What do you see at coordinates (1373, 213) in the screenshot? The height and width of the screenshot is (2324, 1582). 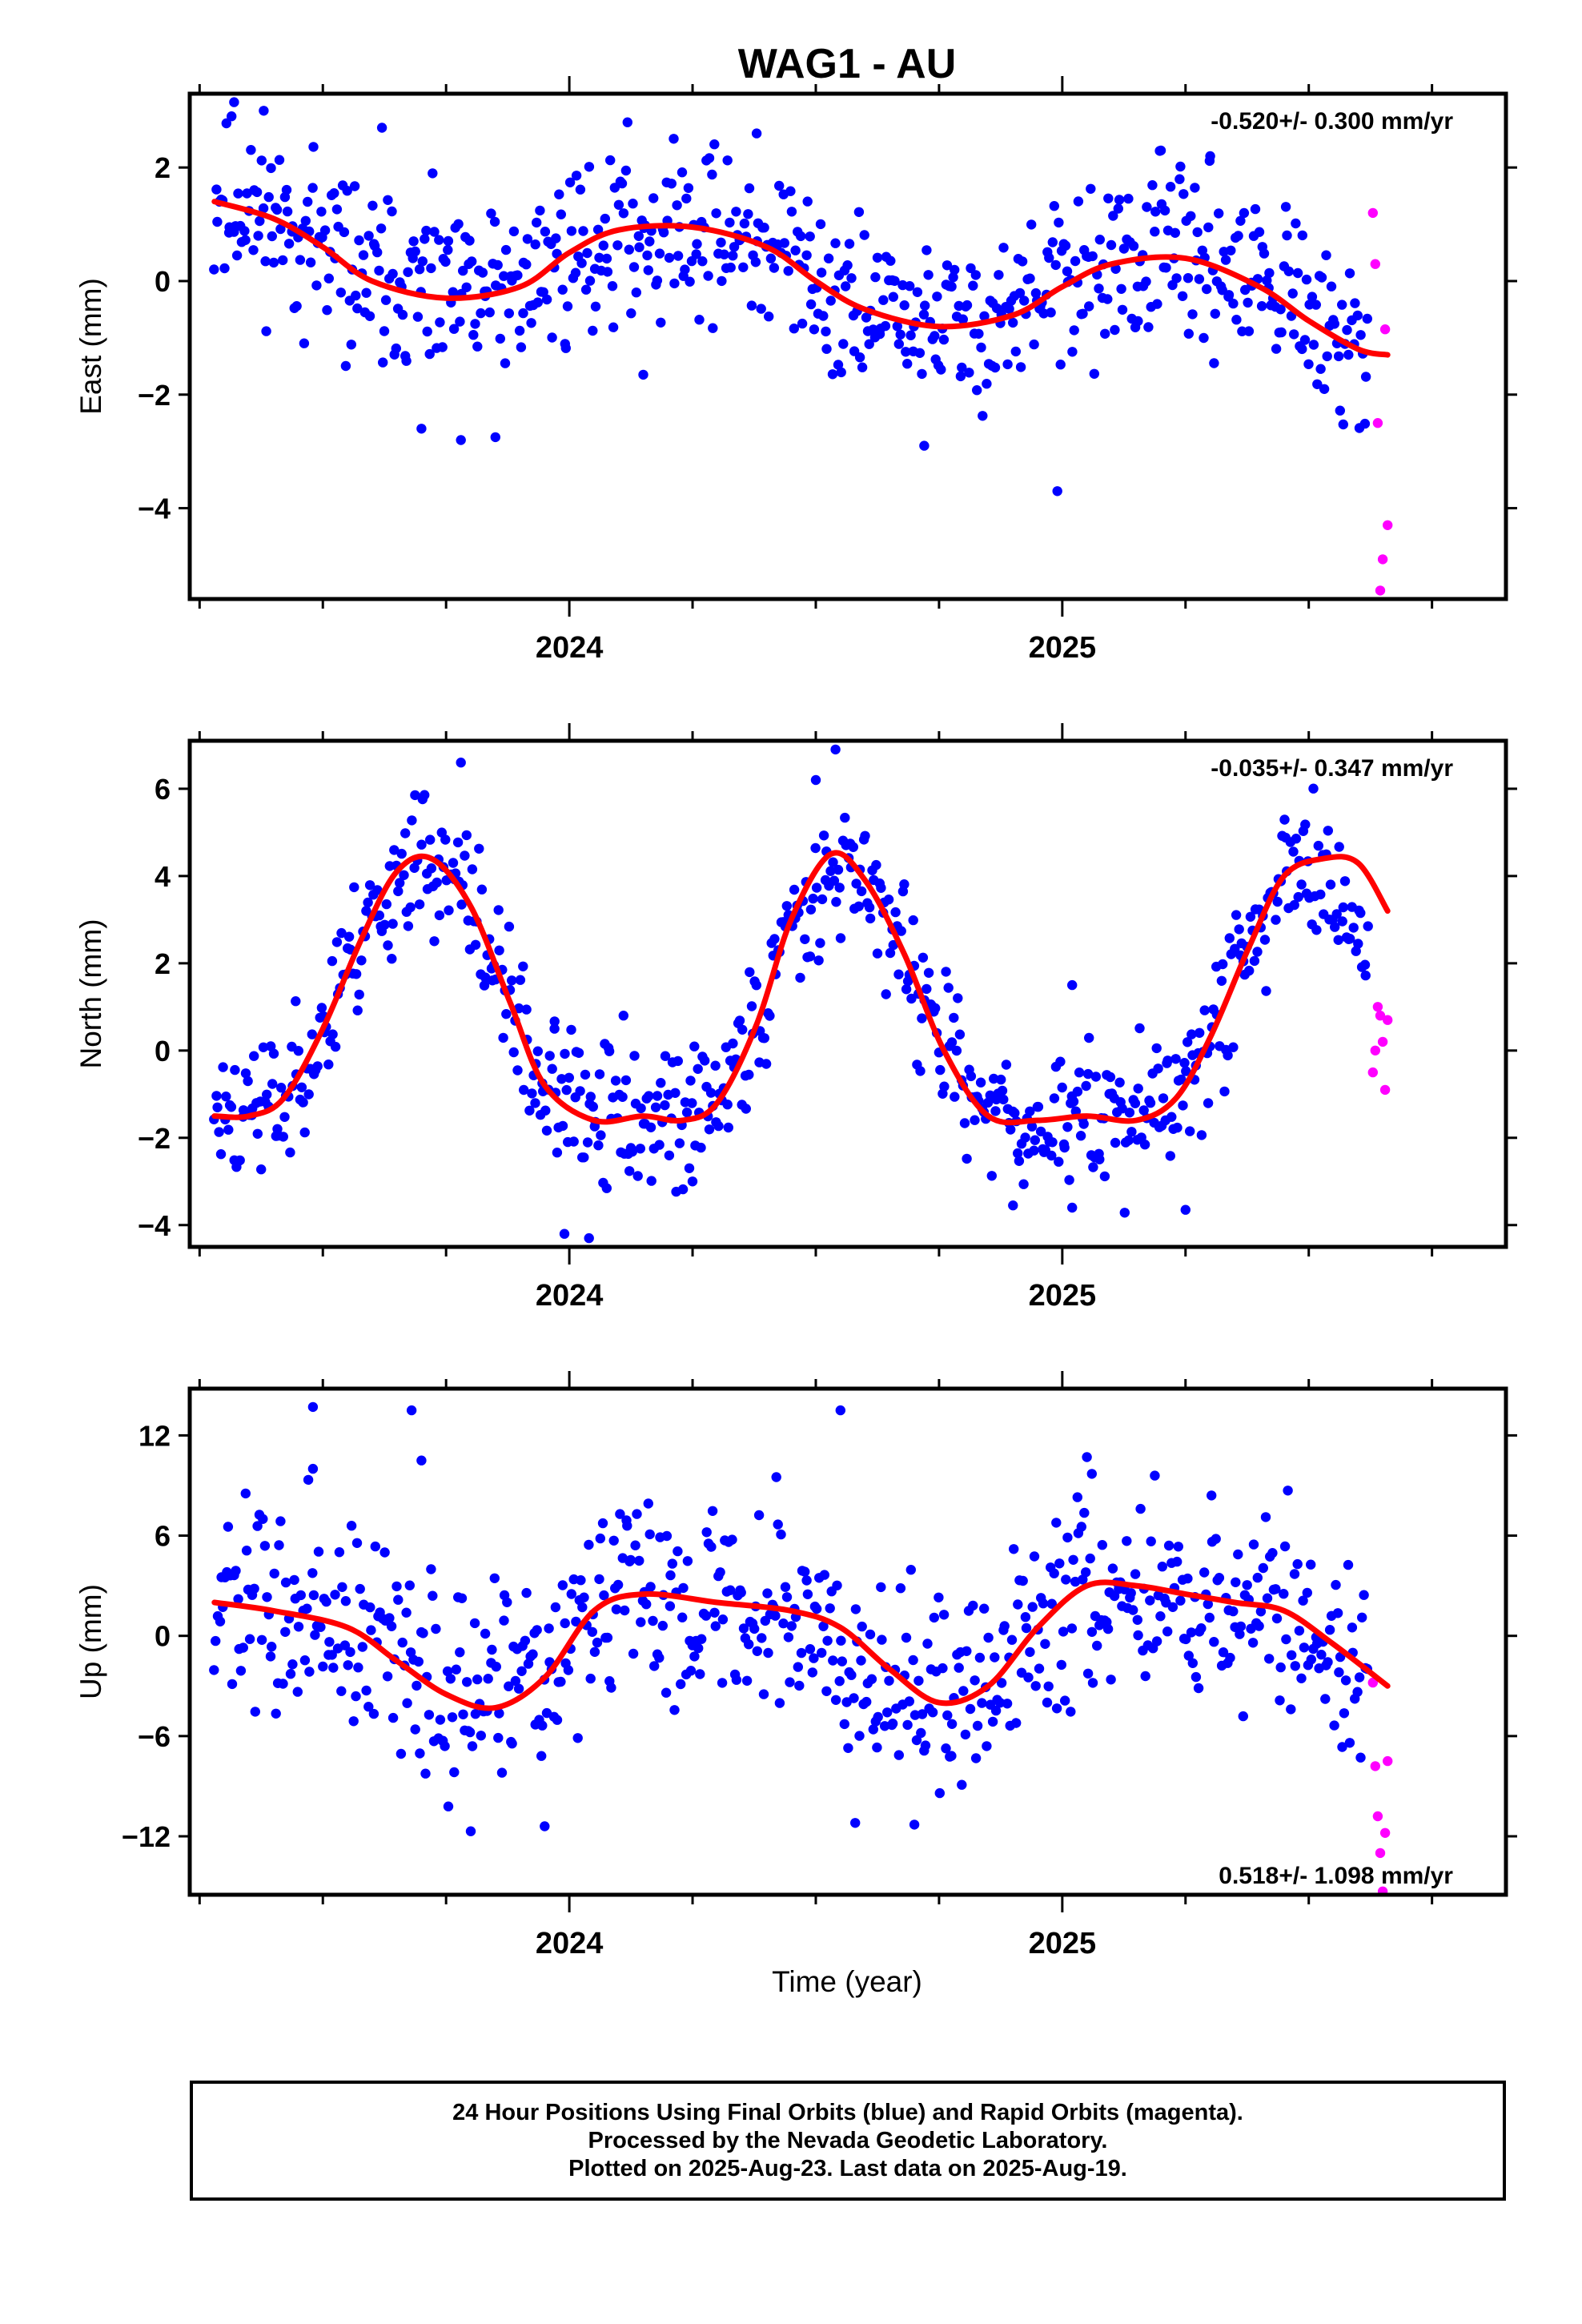 I see `east-rapid-point` at bounding box center [1373, 213].